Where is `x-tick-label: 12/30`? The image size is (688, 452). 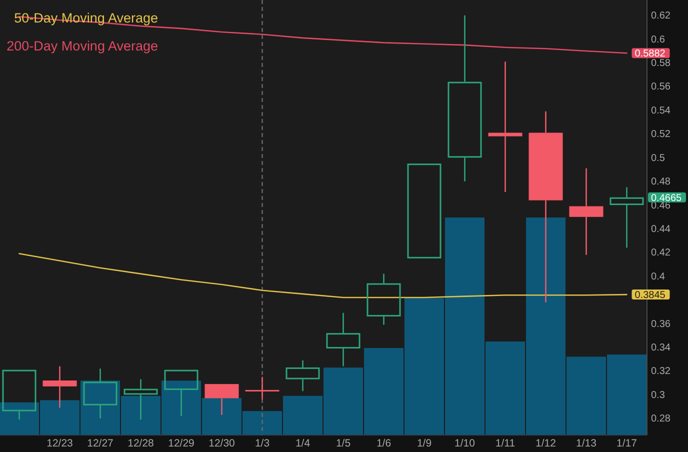
x-tick-label: 12/30 is located at coordinates (222, 443).